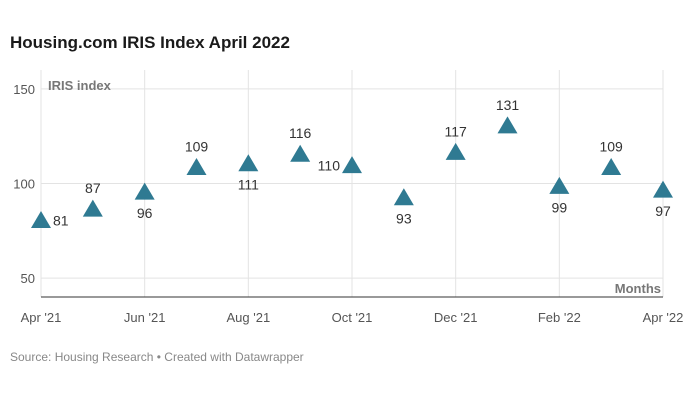 This screenshot has height=400, width=695. Describe the element at coordinates (560, 207) in the screenshot. I see `data-label: 99` at that location.